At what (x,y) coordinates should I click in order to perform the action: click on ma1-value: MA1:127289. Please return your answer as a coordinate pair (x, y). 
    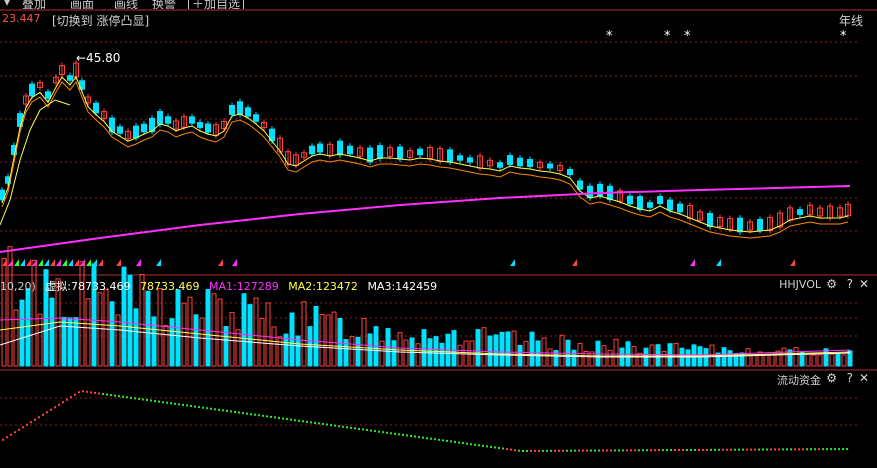
    Looking at the image, I should click on (244, 286).